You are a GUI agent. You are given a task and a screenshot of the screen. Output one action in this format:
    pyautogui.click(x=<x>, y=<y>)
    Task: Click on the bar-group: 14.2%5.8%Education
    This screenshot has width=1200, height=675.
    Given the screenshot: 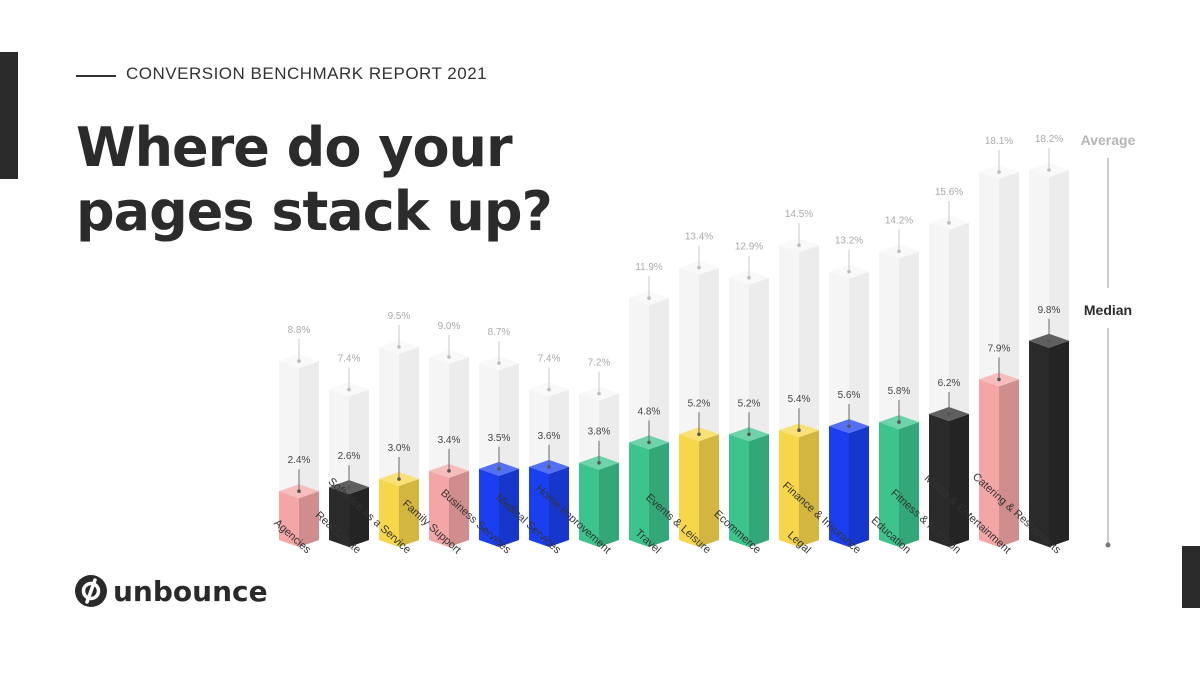 What is the action you would take?
    pyautogui.click(x=894, y=385)
    